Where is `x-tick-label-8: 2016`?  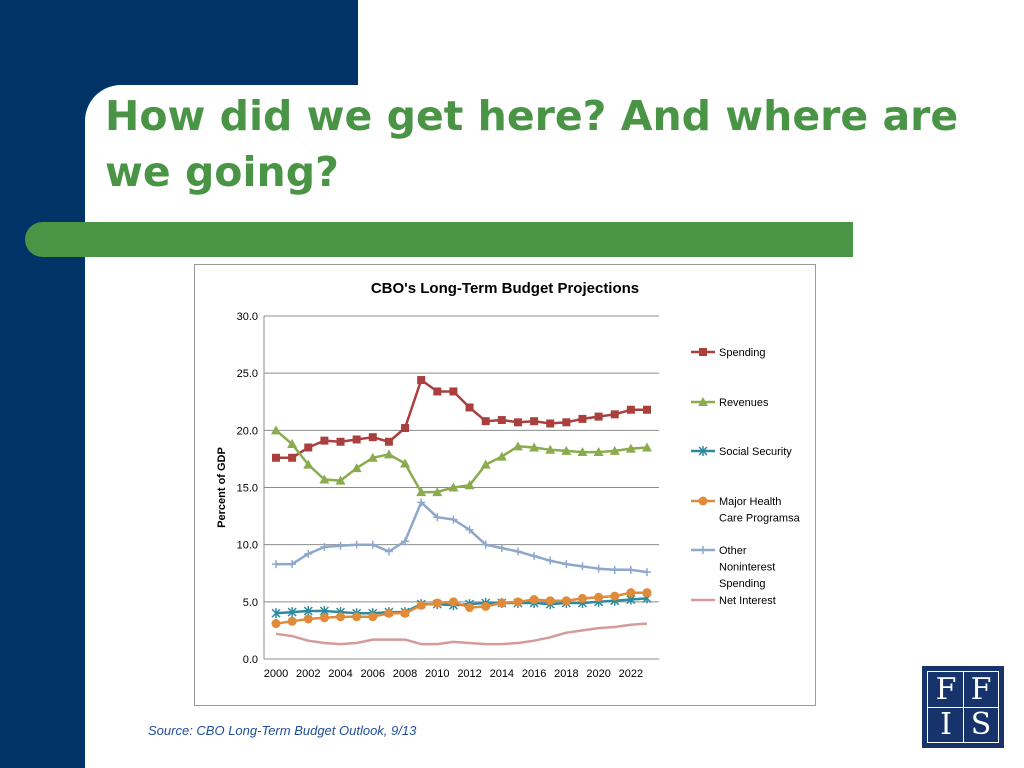
x-tick-label-8: 2016 is located at coordinates (534, 674).